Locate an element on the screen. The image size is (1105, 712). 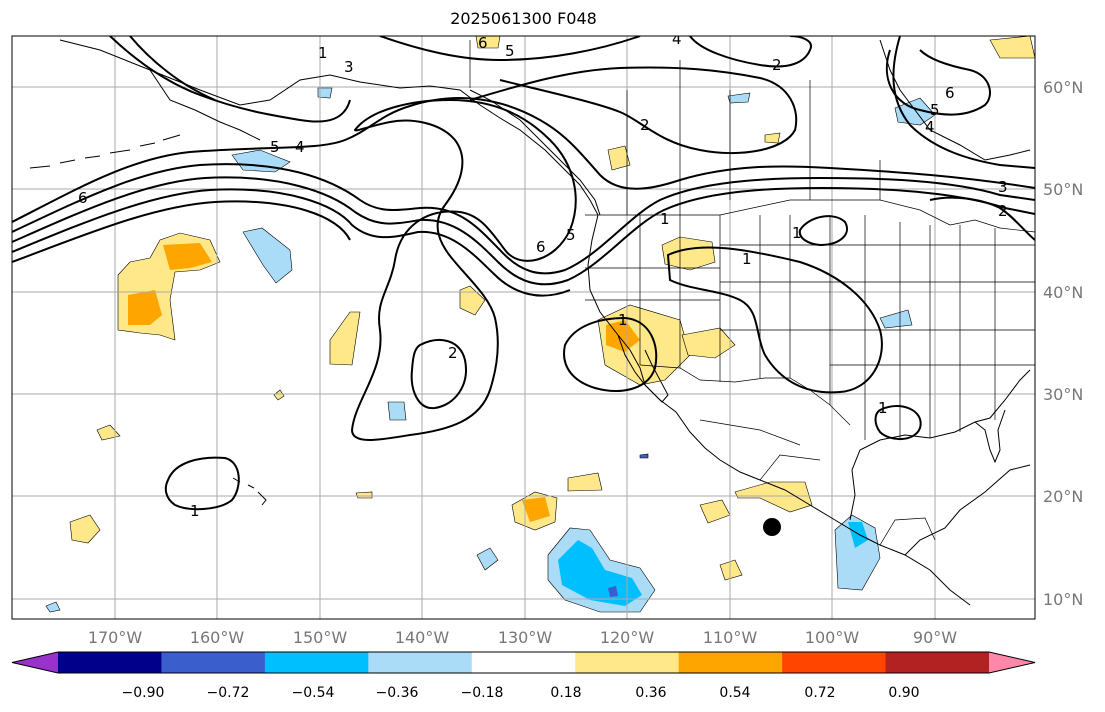
colorbar-tick-label: −0.72 is located at coordinates (228, 693).